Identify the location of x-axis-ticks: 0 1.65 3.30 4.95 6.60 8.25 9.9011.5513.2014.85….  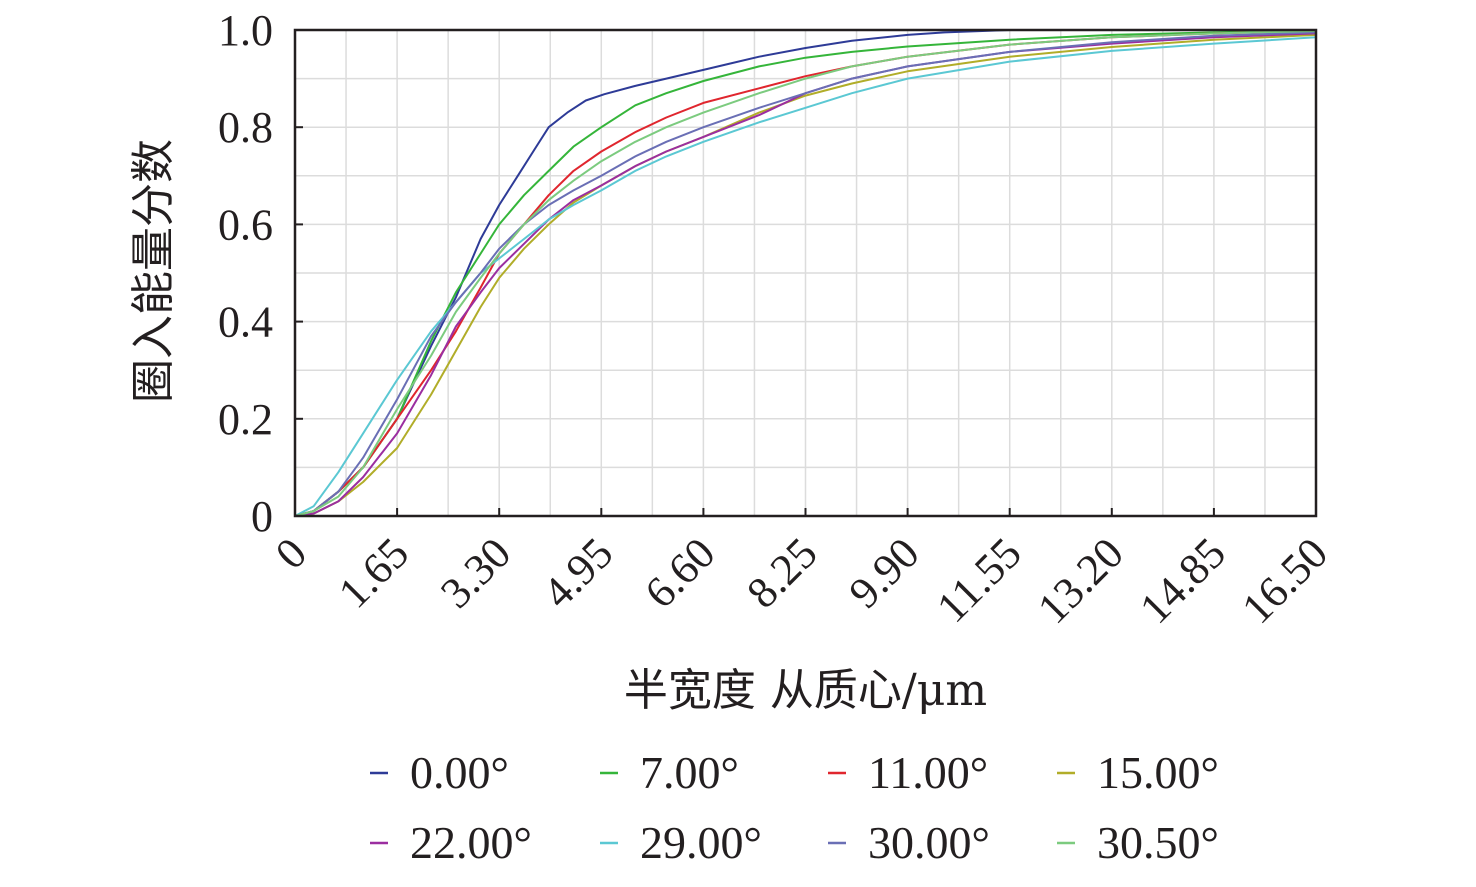
(801, 570).